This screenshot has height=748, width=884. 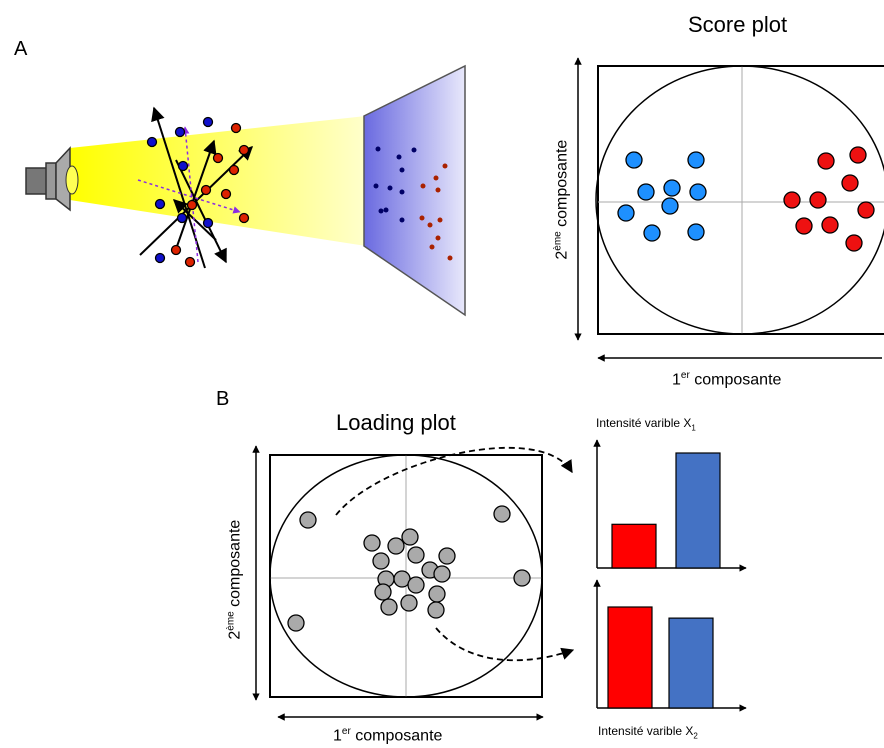 What do you see at coordinates (337, 736) in the screenshot?
I see `loading-xlabel-number: 1` at bounding box center [337, 736].